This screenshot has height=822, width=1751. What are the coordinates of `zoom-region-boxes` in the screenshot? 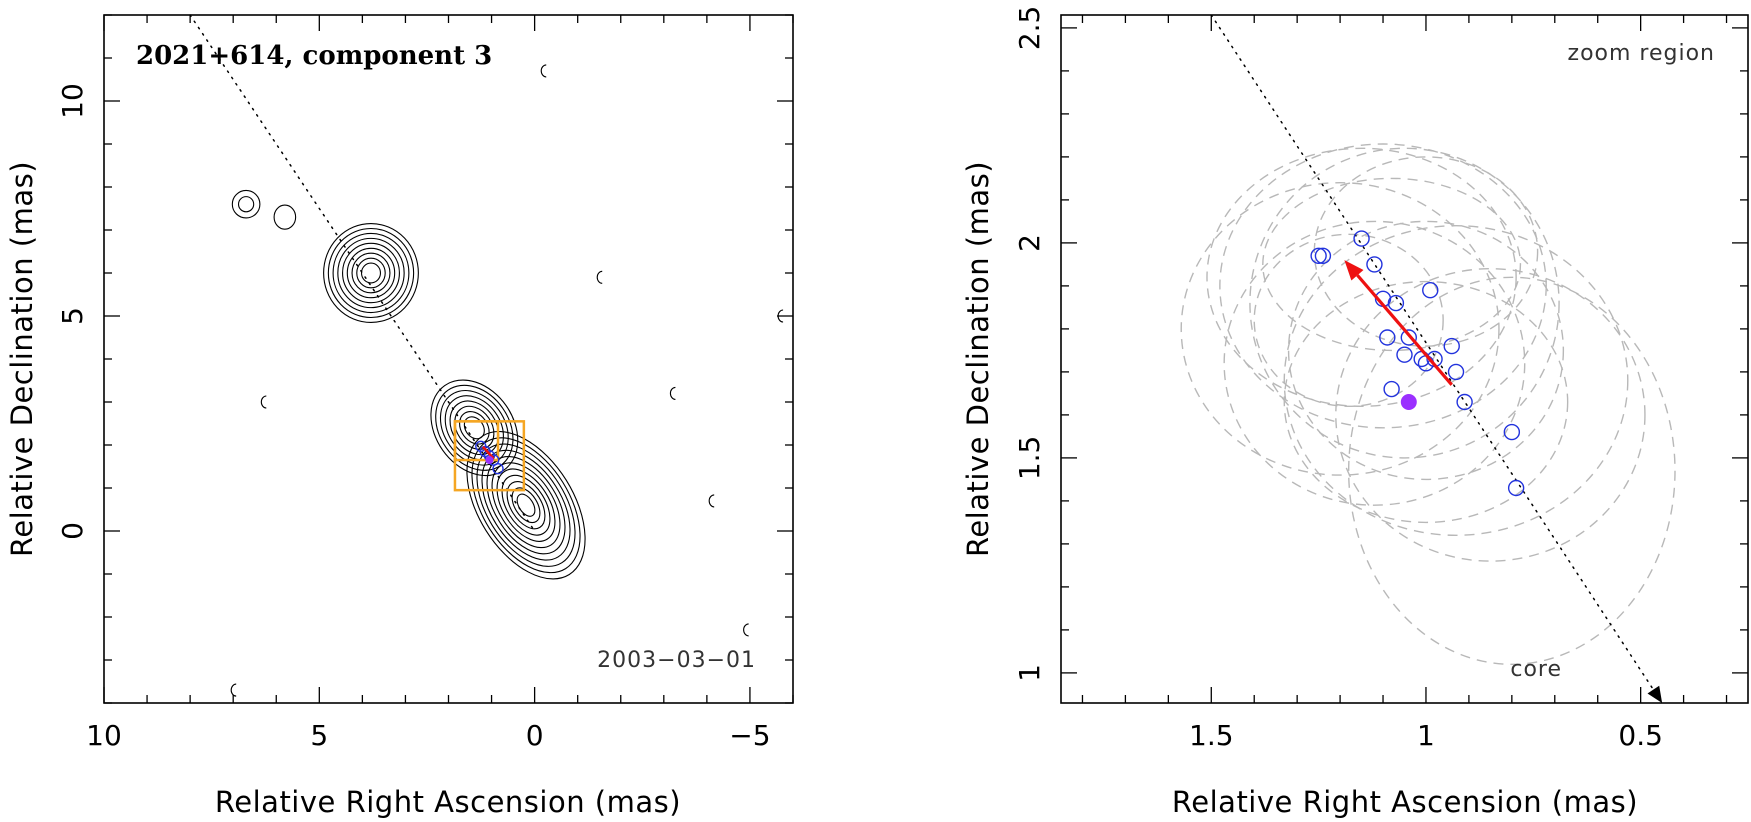 It's located at (489, 456).